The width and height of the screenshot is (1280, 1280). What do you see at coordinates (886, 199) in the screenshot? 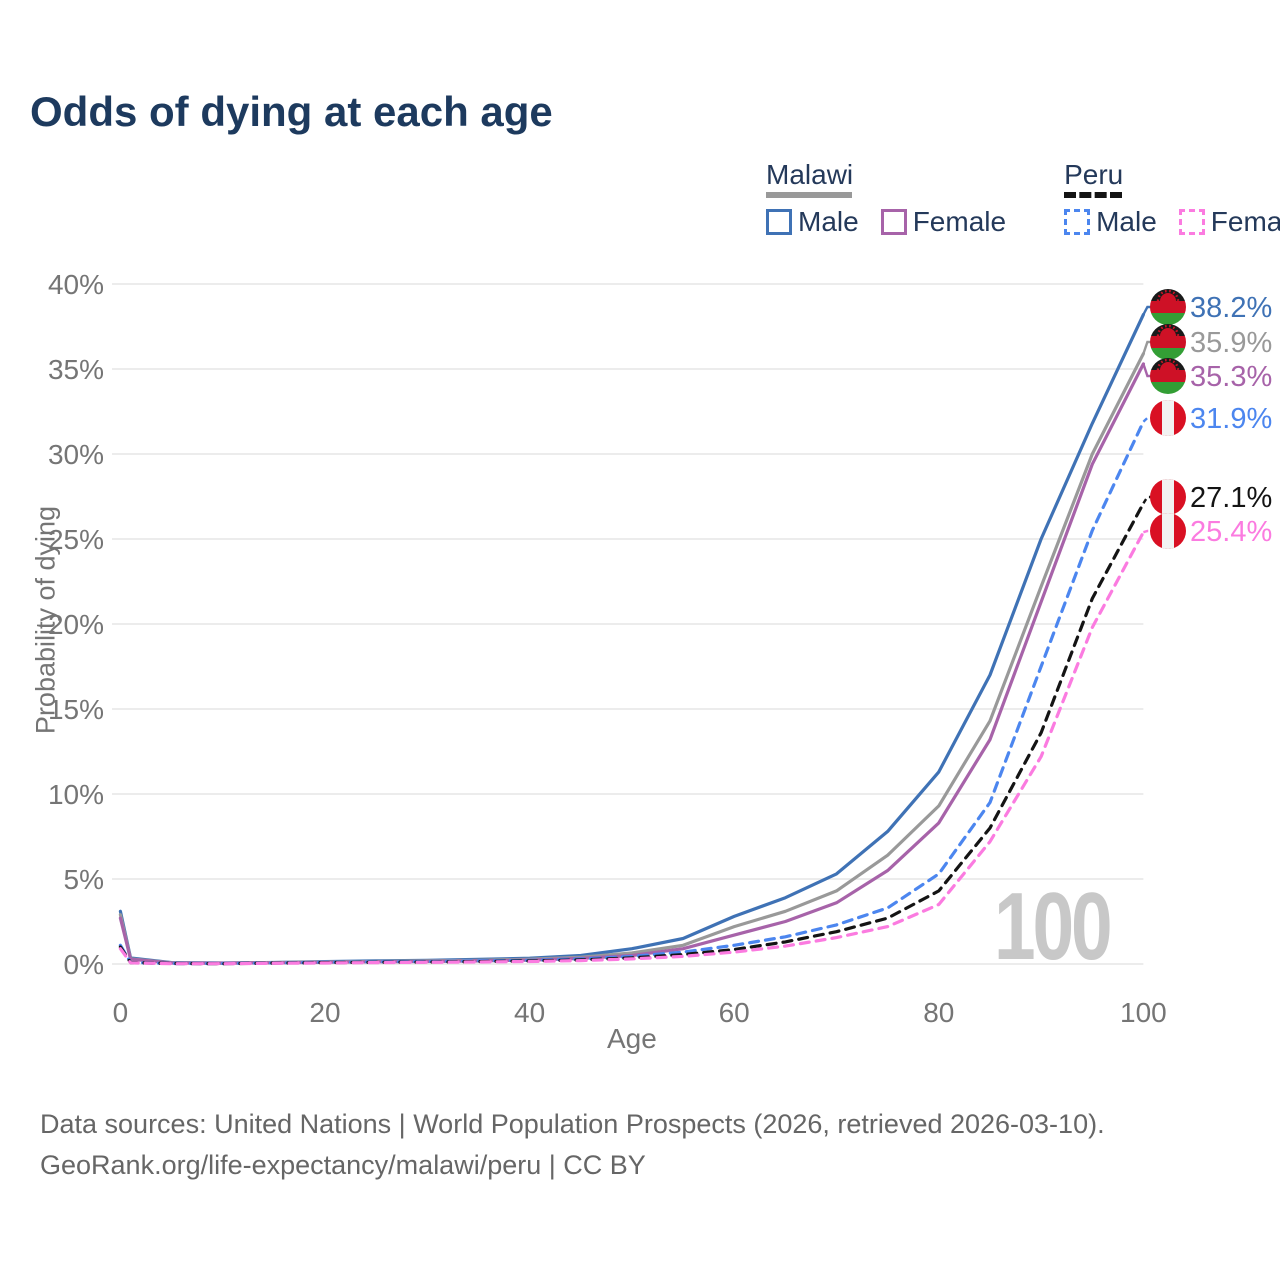
I see `legend-group-malawi: Malawi Male Female` at bounding box center [886, 199].